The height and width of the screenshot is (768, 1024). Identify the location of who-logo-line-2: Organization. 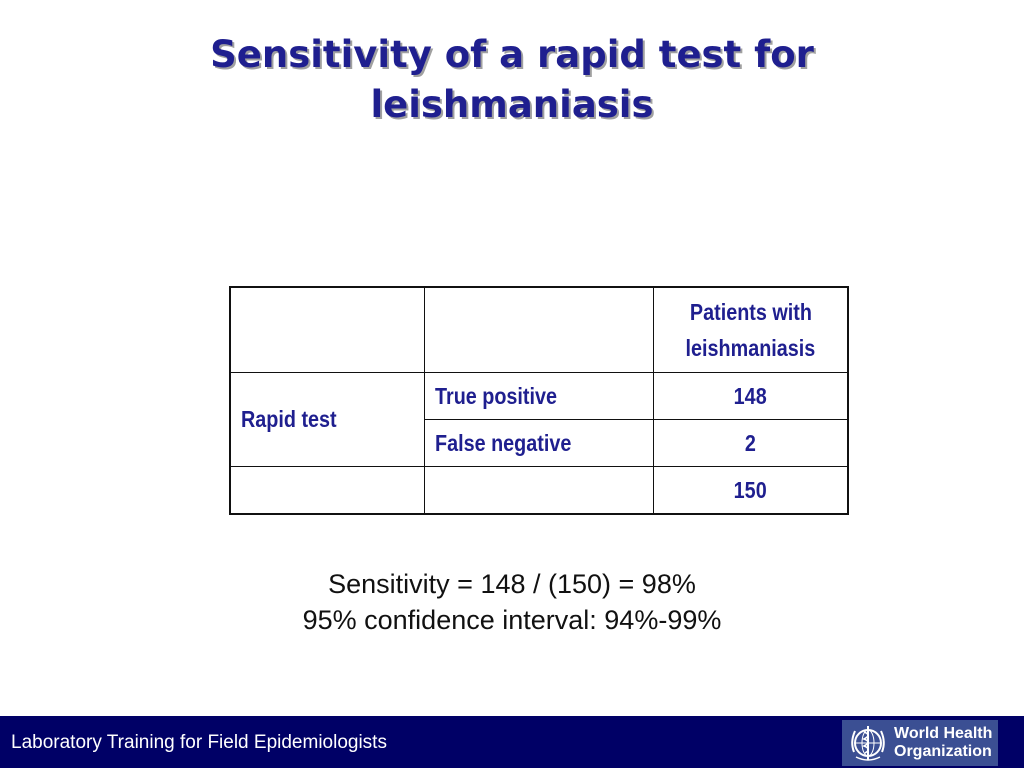
(943, 751).